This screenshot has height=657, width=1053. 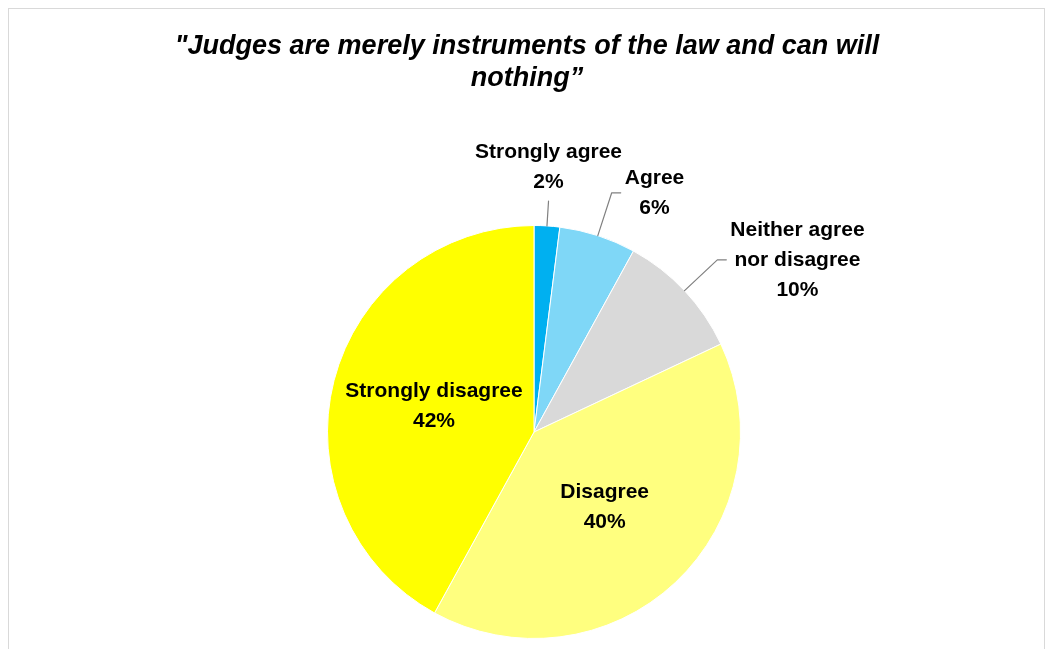 What do you see at coordinates (797, 288) in the screenshot?
I see `data-label: 10%` at bounding box center [797, 288].